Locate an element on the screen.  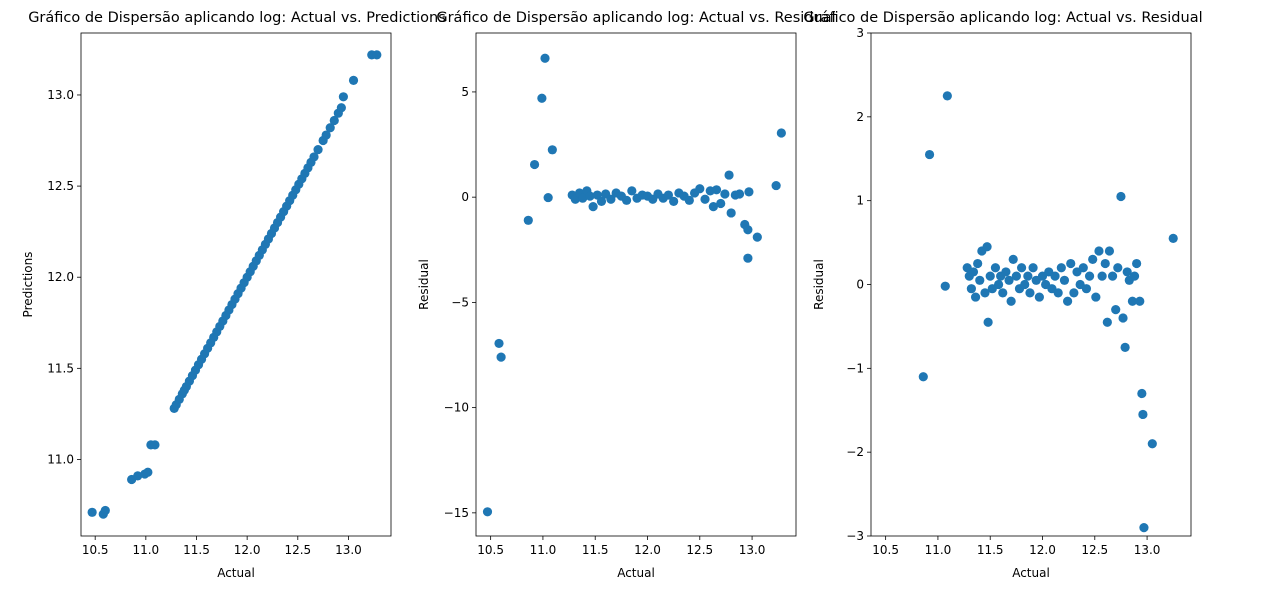
y-tick-label: 3 is located at coordinates (860, 33).